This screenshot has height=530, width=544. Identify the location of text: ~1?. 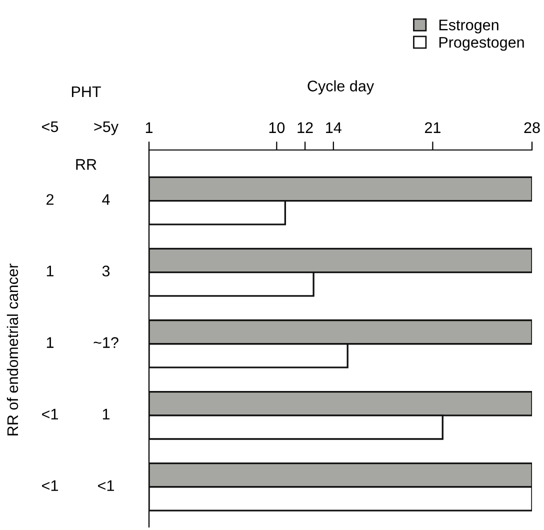
(106, 342).